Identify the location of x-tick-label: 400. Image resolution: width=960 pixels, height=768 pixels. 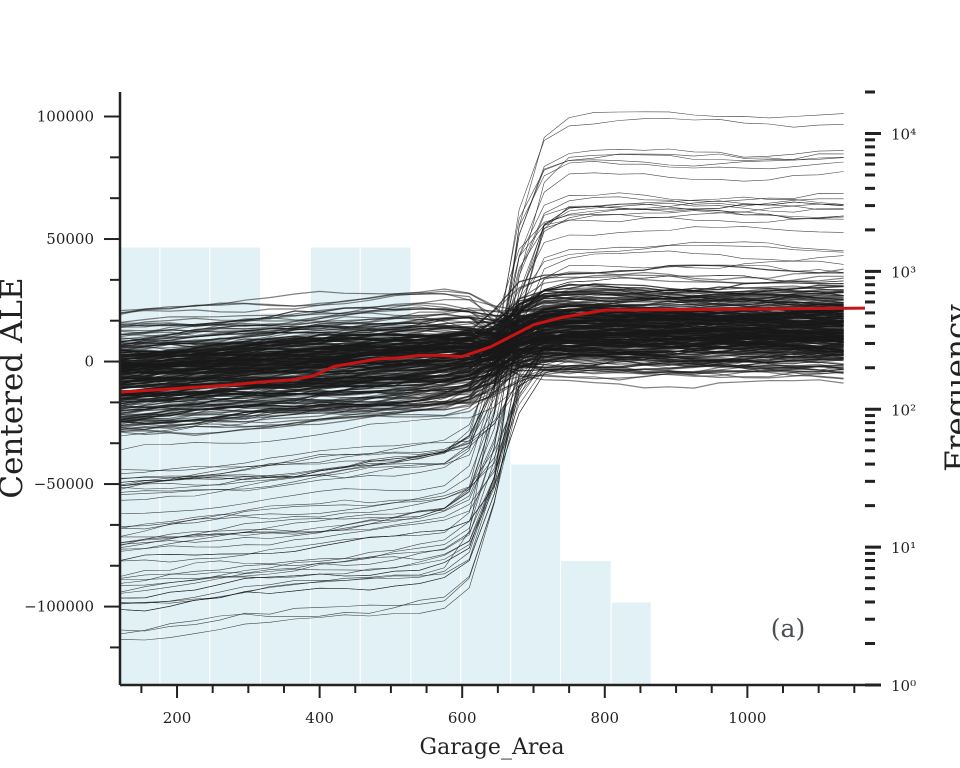
(319, 718).